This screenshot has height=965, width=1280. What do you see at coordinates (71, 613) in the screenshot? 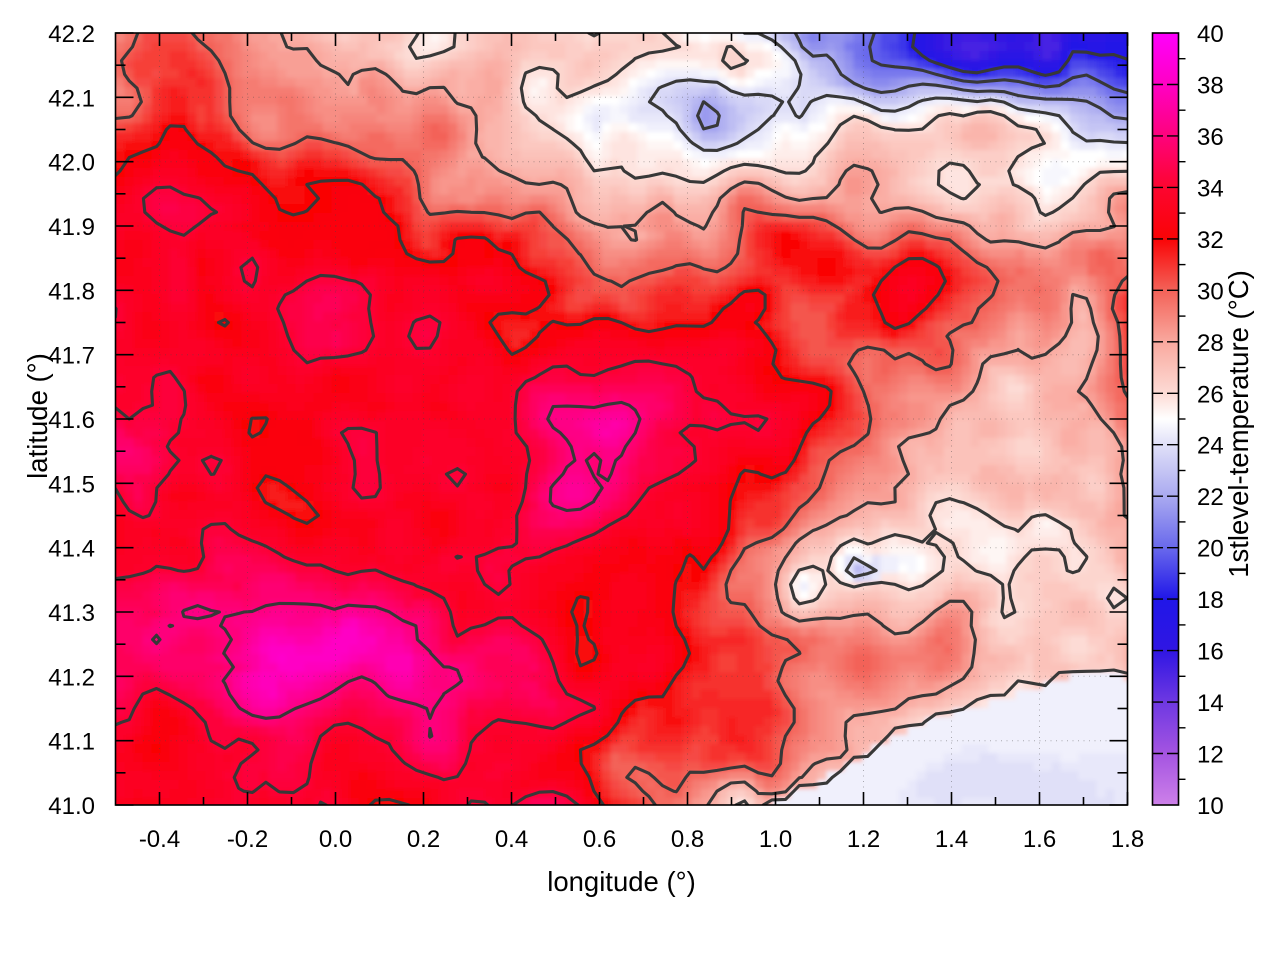
I see `svg-text: 41.3` at bounding box center [71, 613].